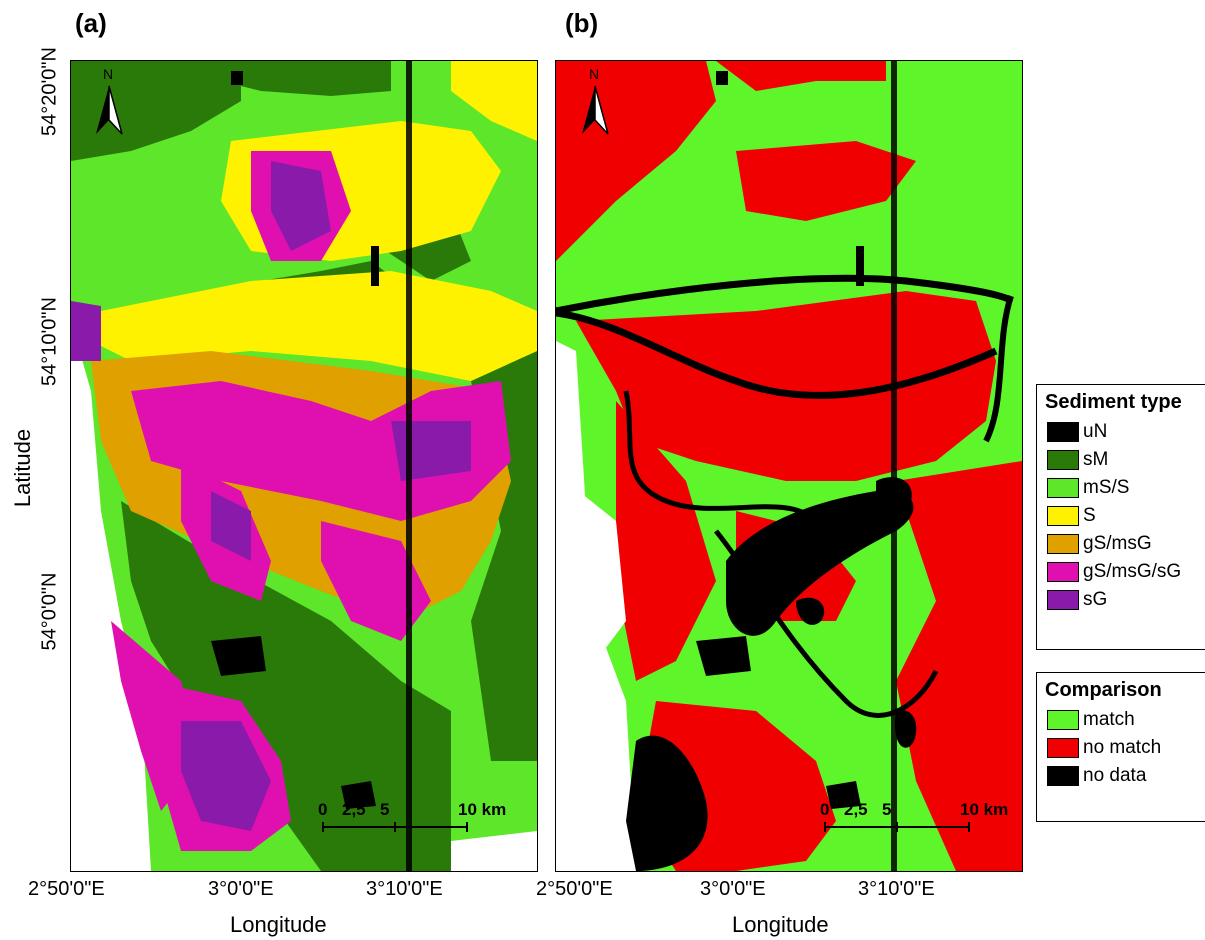 The width and height of the screenshot is (1205, 940). Describe the element at coordinates (49, 341) in the screenshot. I see `lat-tick-label-10: 54°10'0"N` at that location.